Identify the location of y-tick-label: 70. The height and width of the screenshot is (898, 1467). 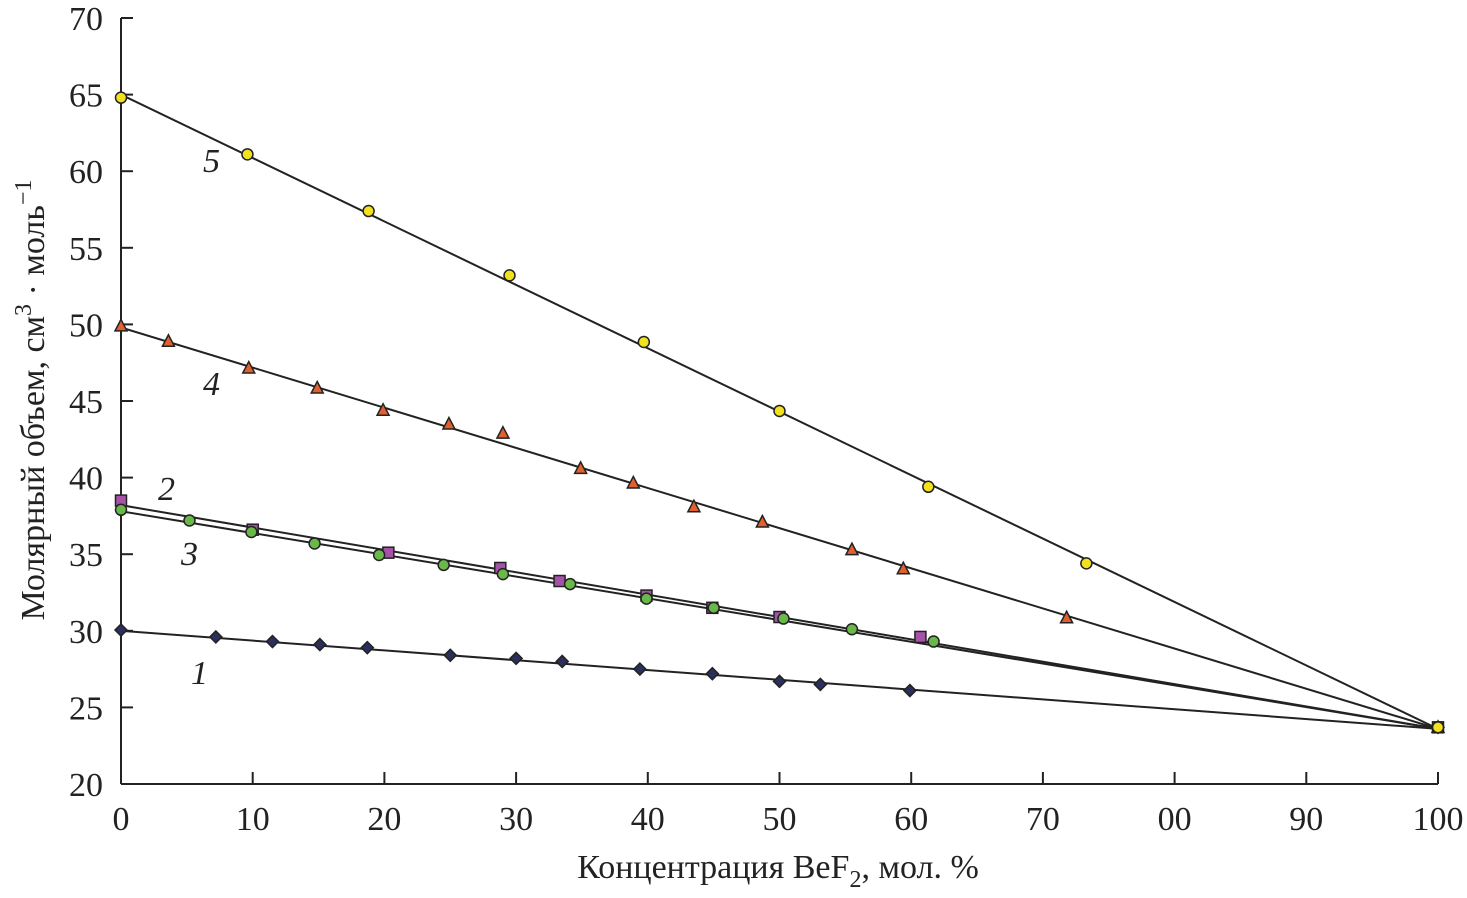
(86, 19).